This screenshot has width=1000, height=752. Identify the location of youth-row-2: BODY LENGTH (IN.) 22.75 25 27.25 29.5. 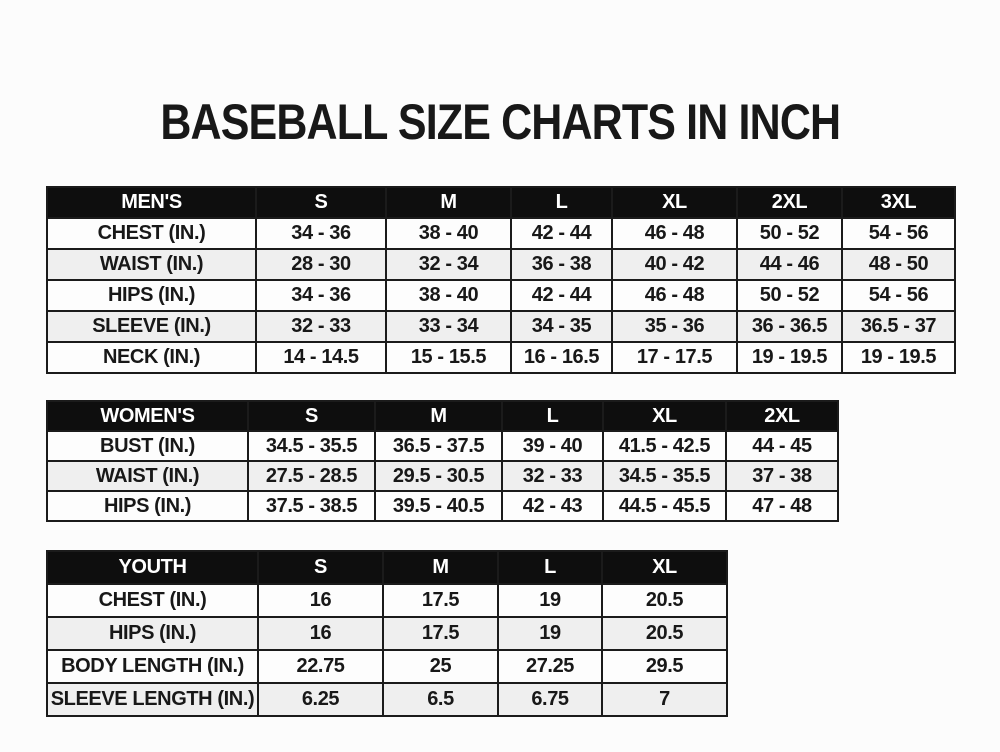
(387, 666).